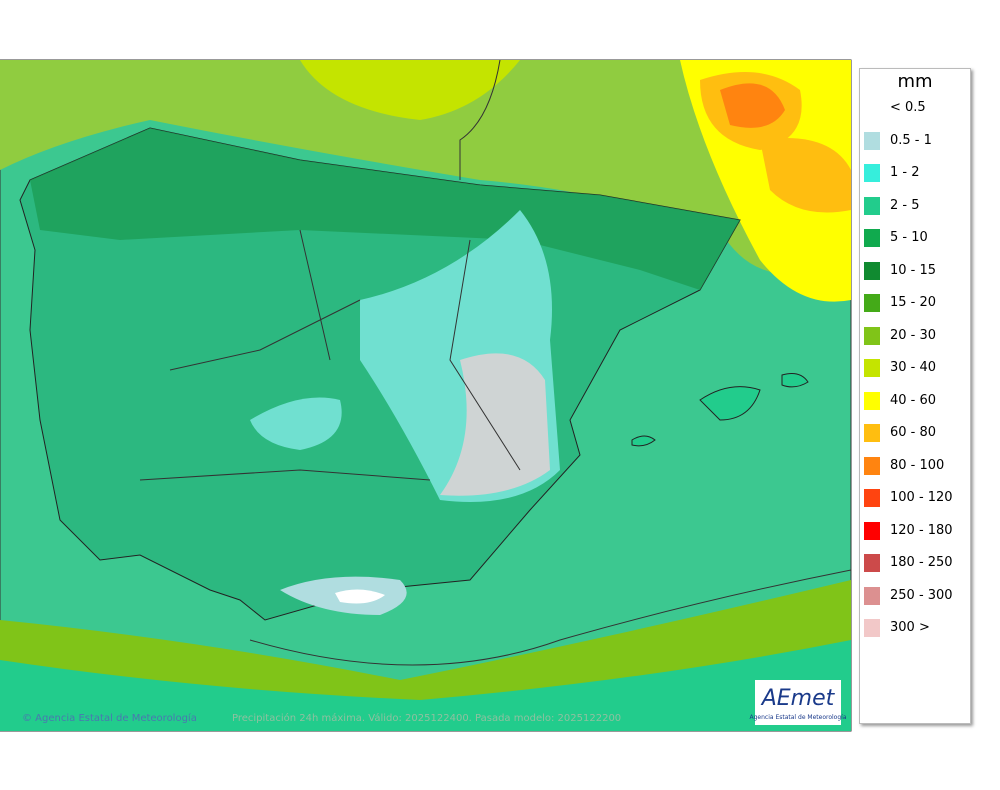  Describe the element at coordinates (910, 627) in the screenshot. I see `legend-label: 300 >` at that location.